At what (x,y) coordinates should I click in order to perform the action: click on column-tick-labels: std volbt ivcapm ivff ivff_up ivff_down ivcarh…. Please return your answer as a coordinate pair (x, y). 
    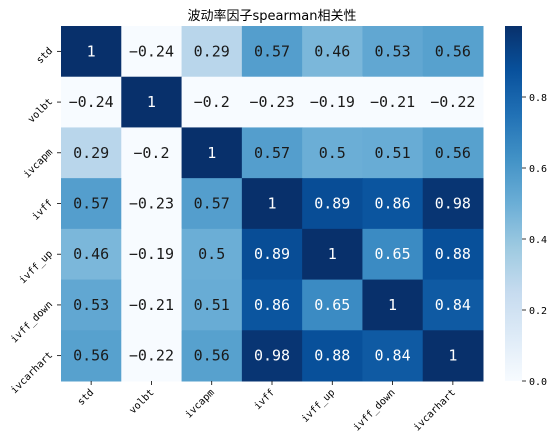
    Looking at the image, I should click on (267, 407).